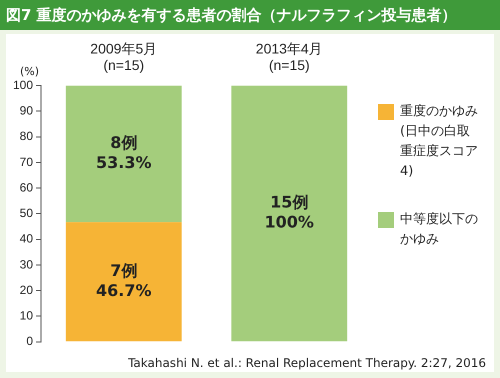 The width and height of the screenshot is (500, 378). What do you see at coordinates (27, 315) in the screenshot?
I see `y-tick-label: 10` at bounding box center [27, 315].